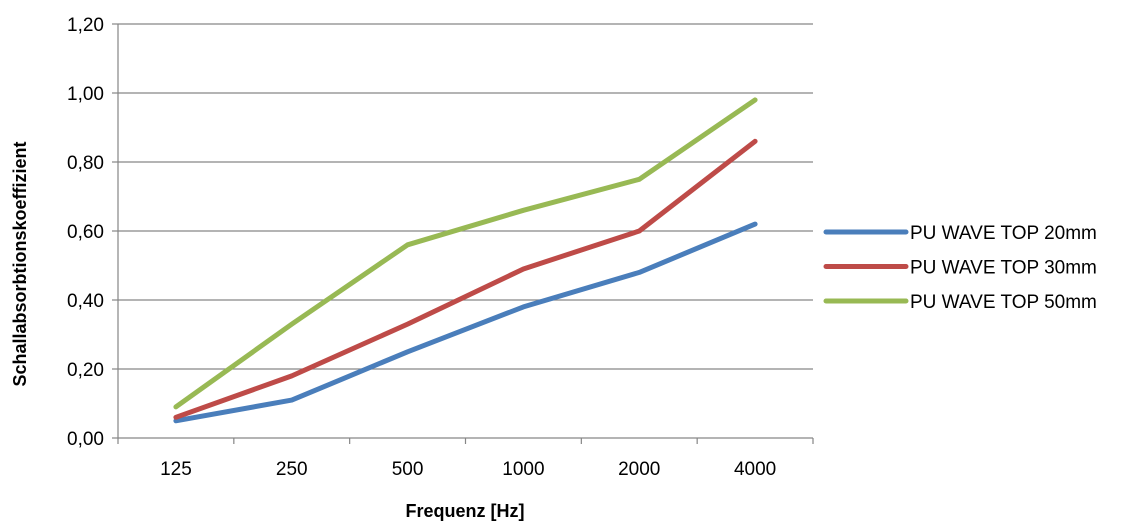 The width and height of the screenshot is (1144, 524). I want to click on legend-label: PU WAVE TOP 50mm, so click(1003, 302).